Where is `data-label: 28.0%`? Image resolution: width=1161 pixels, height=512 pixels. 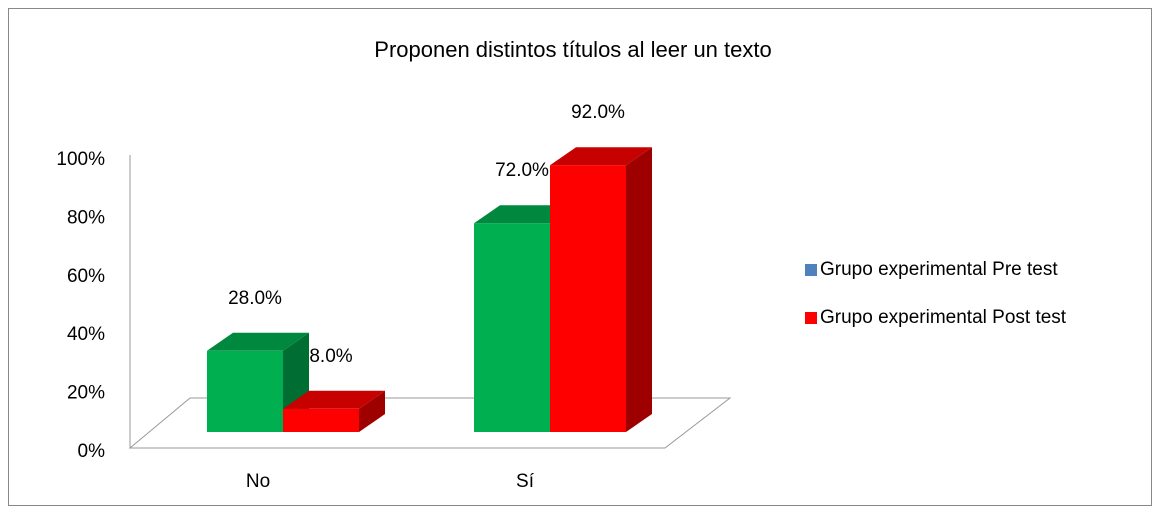 data-label: 28.0% is located at coordinates (255, 298).